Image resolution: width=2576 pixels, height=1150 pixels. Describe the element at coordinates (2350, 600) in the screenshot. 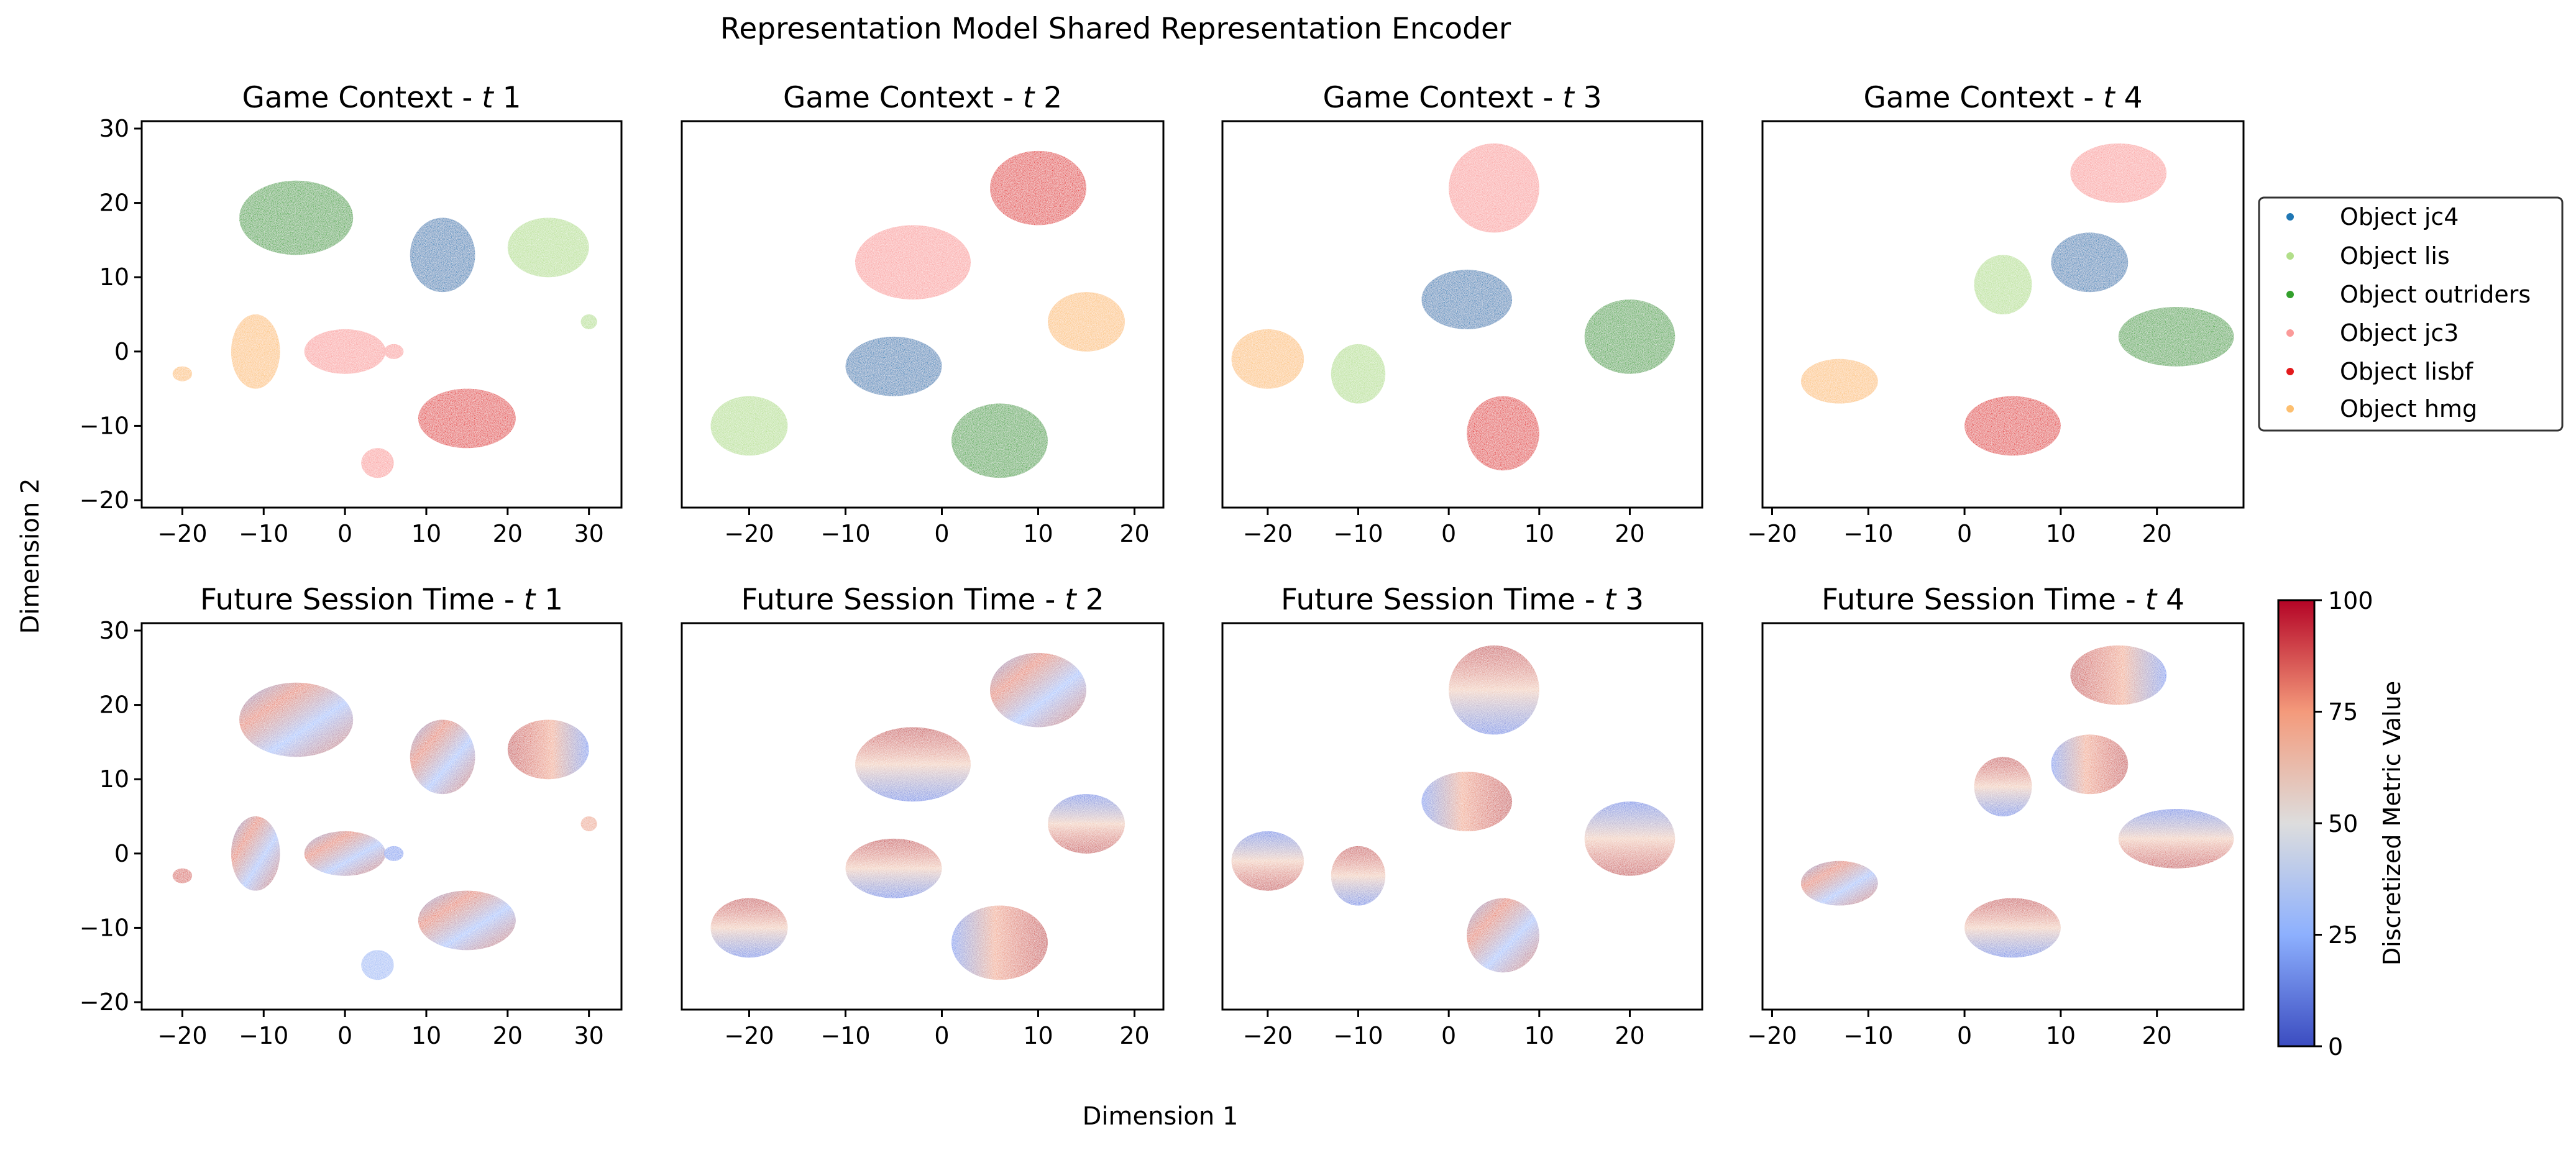

I see `colorbar-ticklabel-100: 100` at that location.